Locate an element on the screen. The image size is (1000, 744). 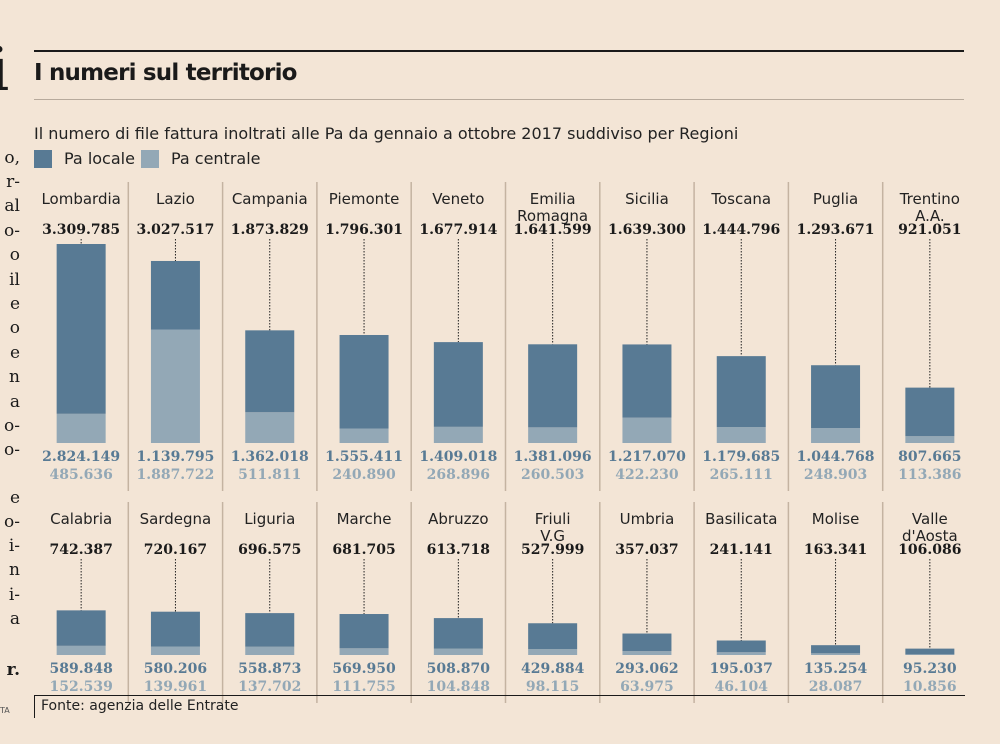
region-name: Liguria is located at coordinates (269, 519).